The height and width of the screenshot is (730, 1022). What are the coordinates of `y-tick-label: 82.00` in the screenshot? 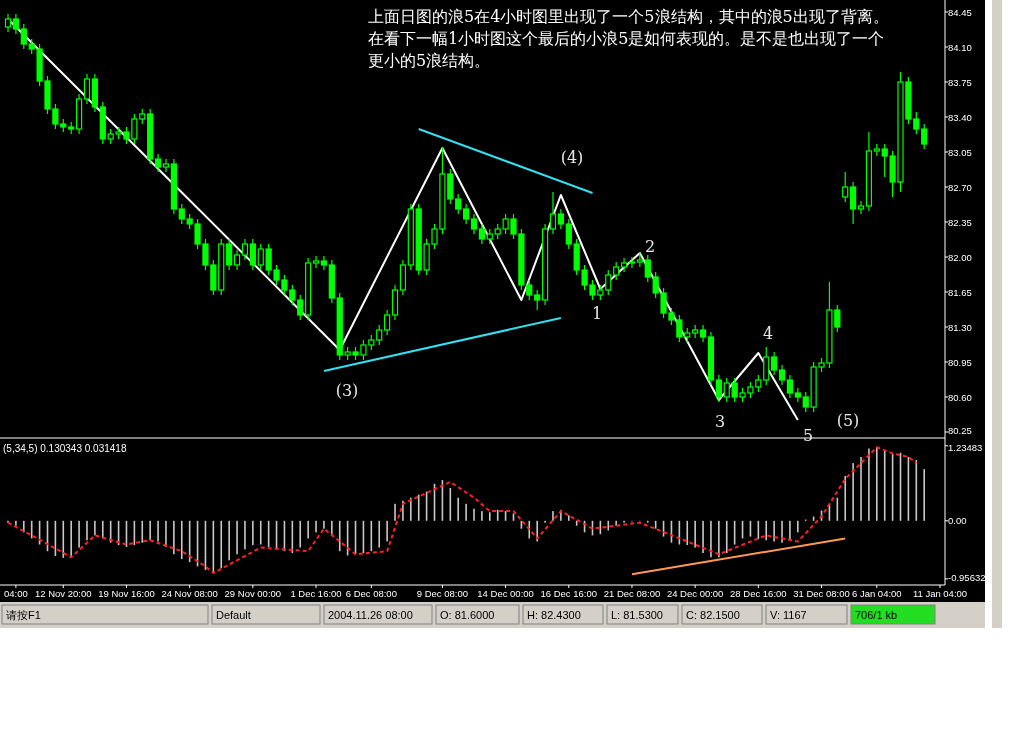 It's located at (960, 257).